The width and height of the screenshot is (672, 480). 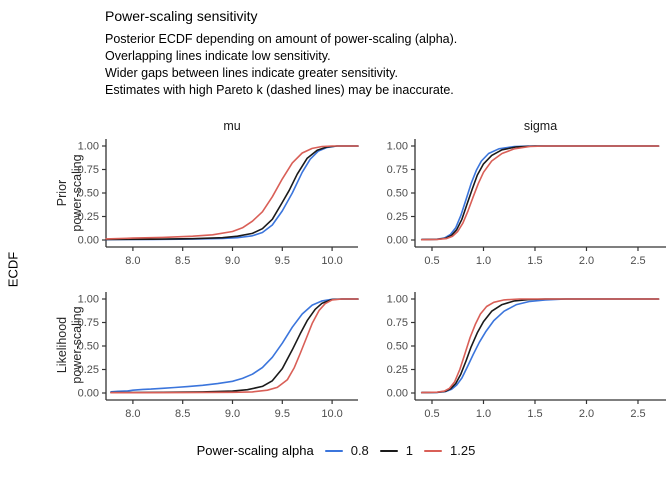 I want to click on legend-entry-1: 1, so click(x=396, y=450).